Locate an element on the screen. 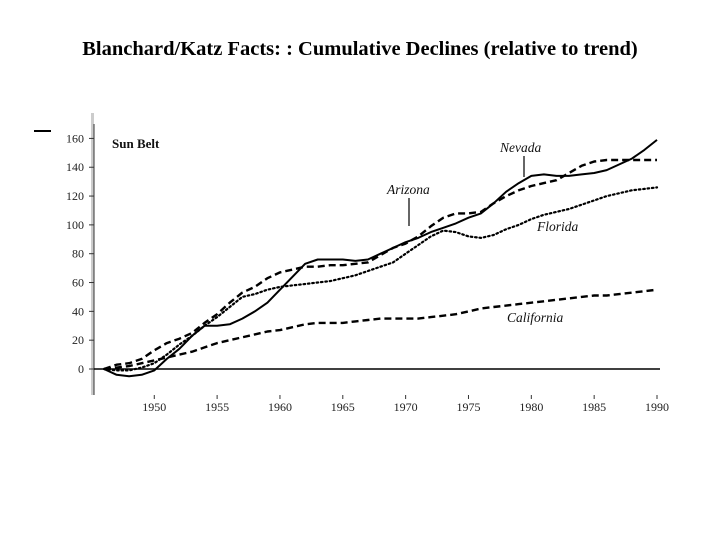 The width and height of the screenshot is (720, 540). x-tick-label: 1970 is located at coordinates (406, 407).